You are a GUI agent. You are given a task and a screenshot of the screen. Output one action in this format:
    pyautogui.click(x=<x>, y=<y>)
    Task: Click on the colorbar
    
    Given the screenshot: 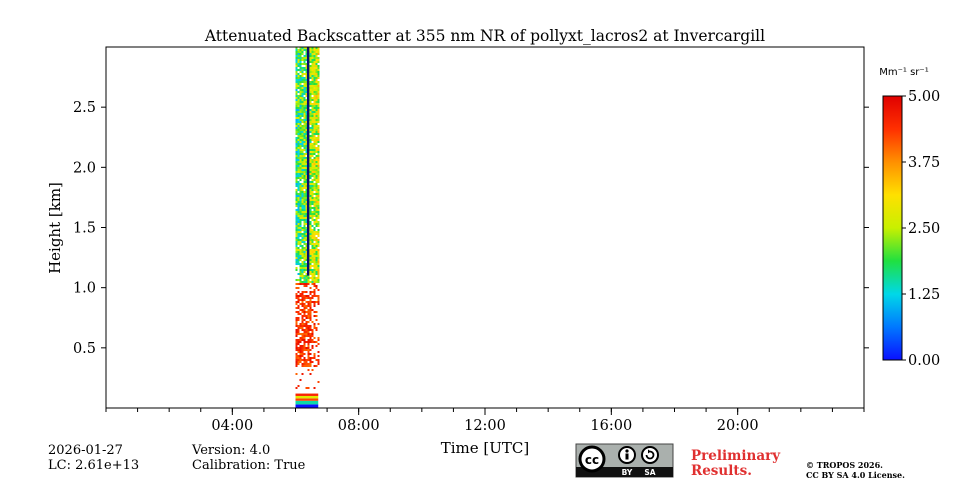 What is the action you would take?
    pyautogui.click(x=892, y=228)
    